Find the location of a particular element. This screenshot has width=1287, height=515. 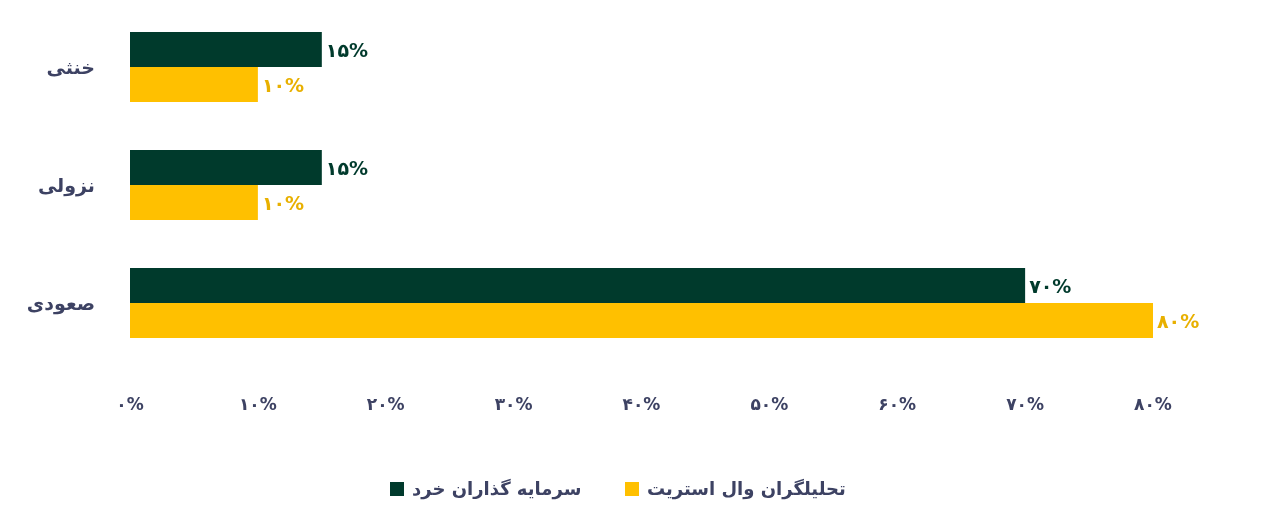

x-tick-label: ۳۰% is located at coordinates (513, 404).